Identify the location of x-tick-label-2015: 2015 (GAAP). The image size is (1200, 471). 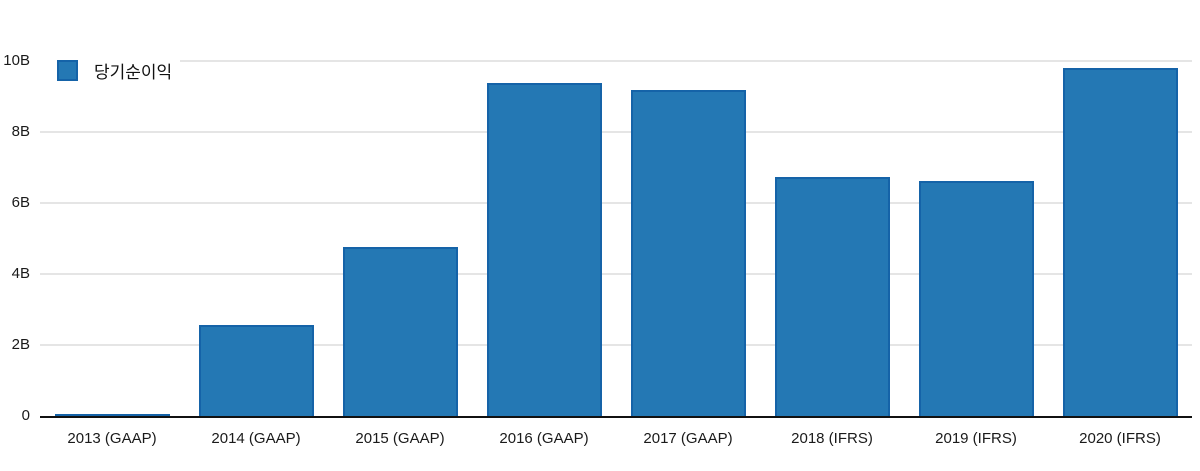
(400, 438).